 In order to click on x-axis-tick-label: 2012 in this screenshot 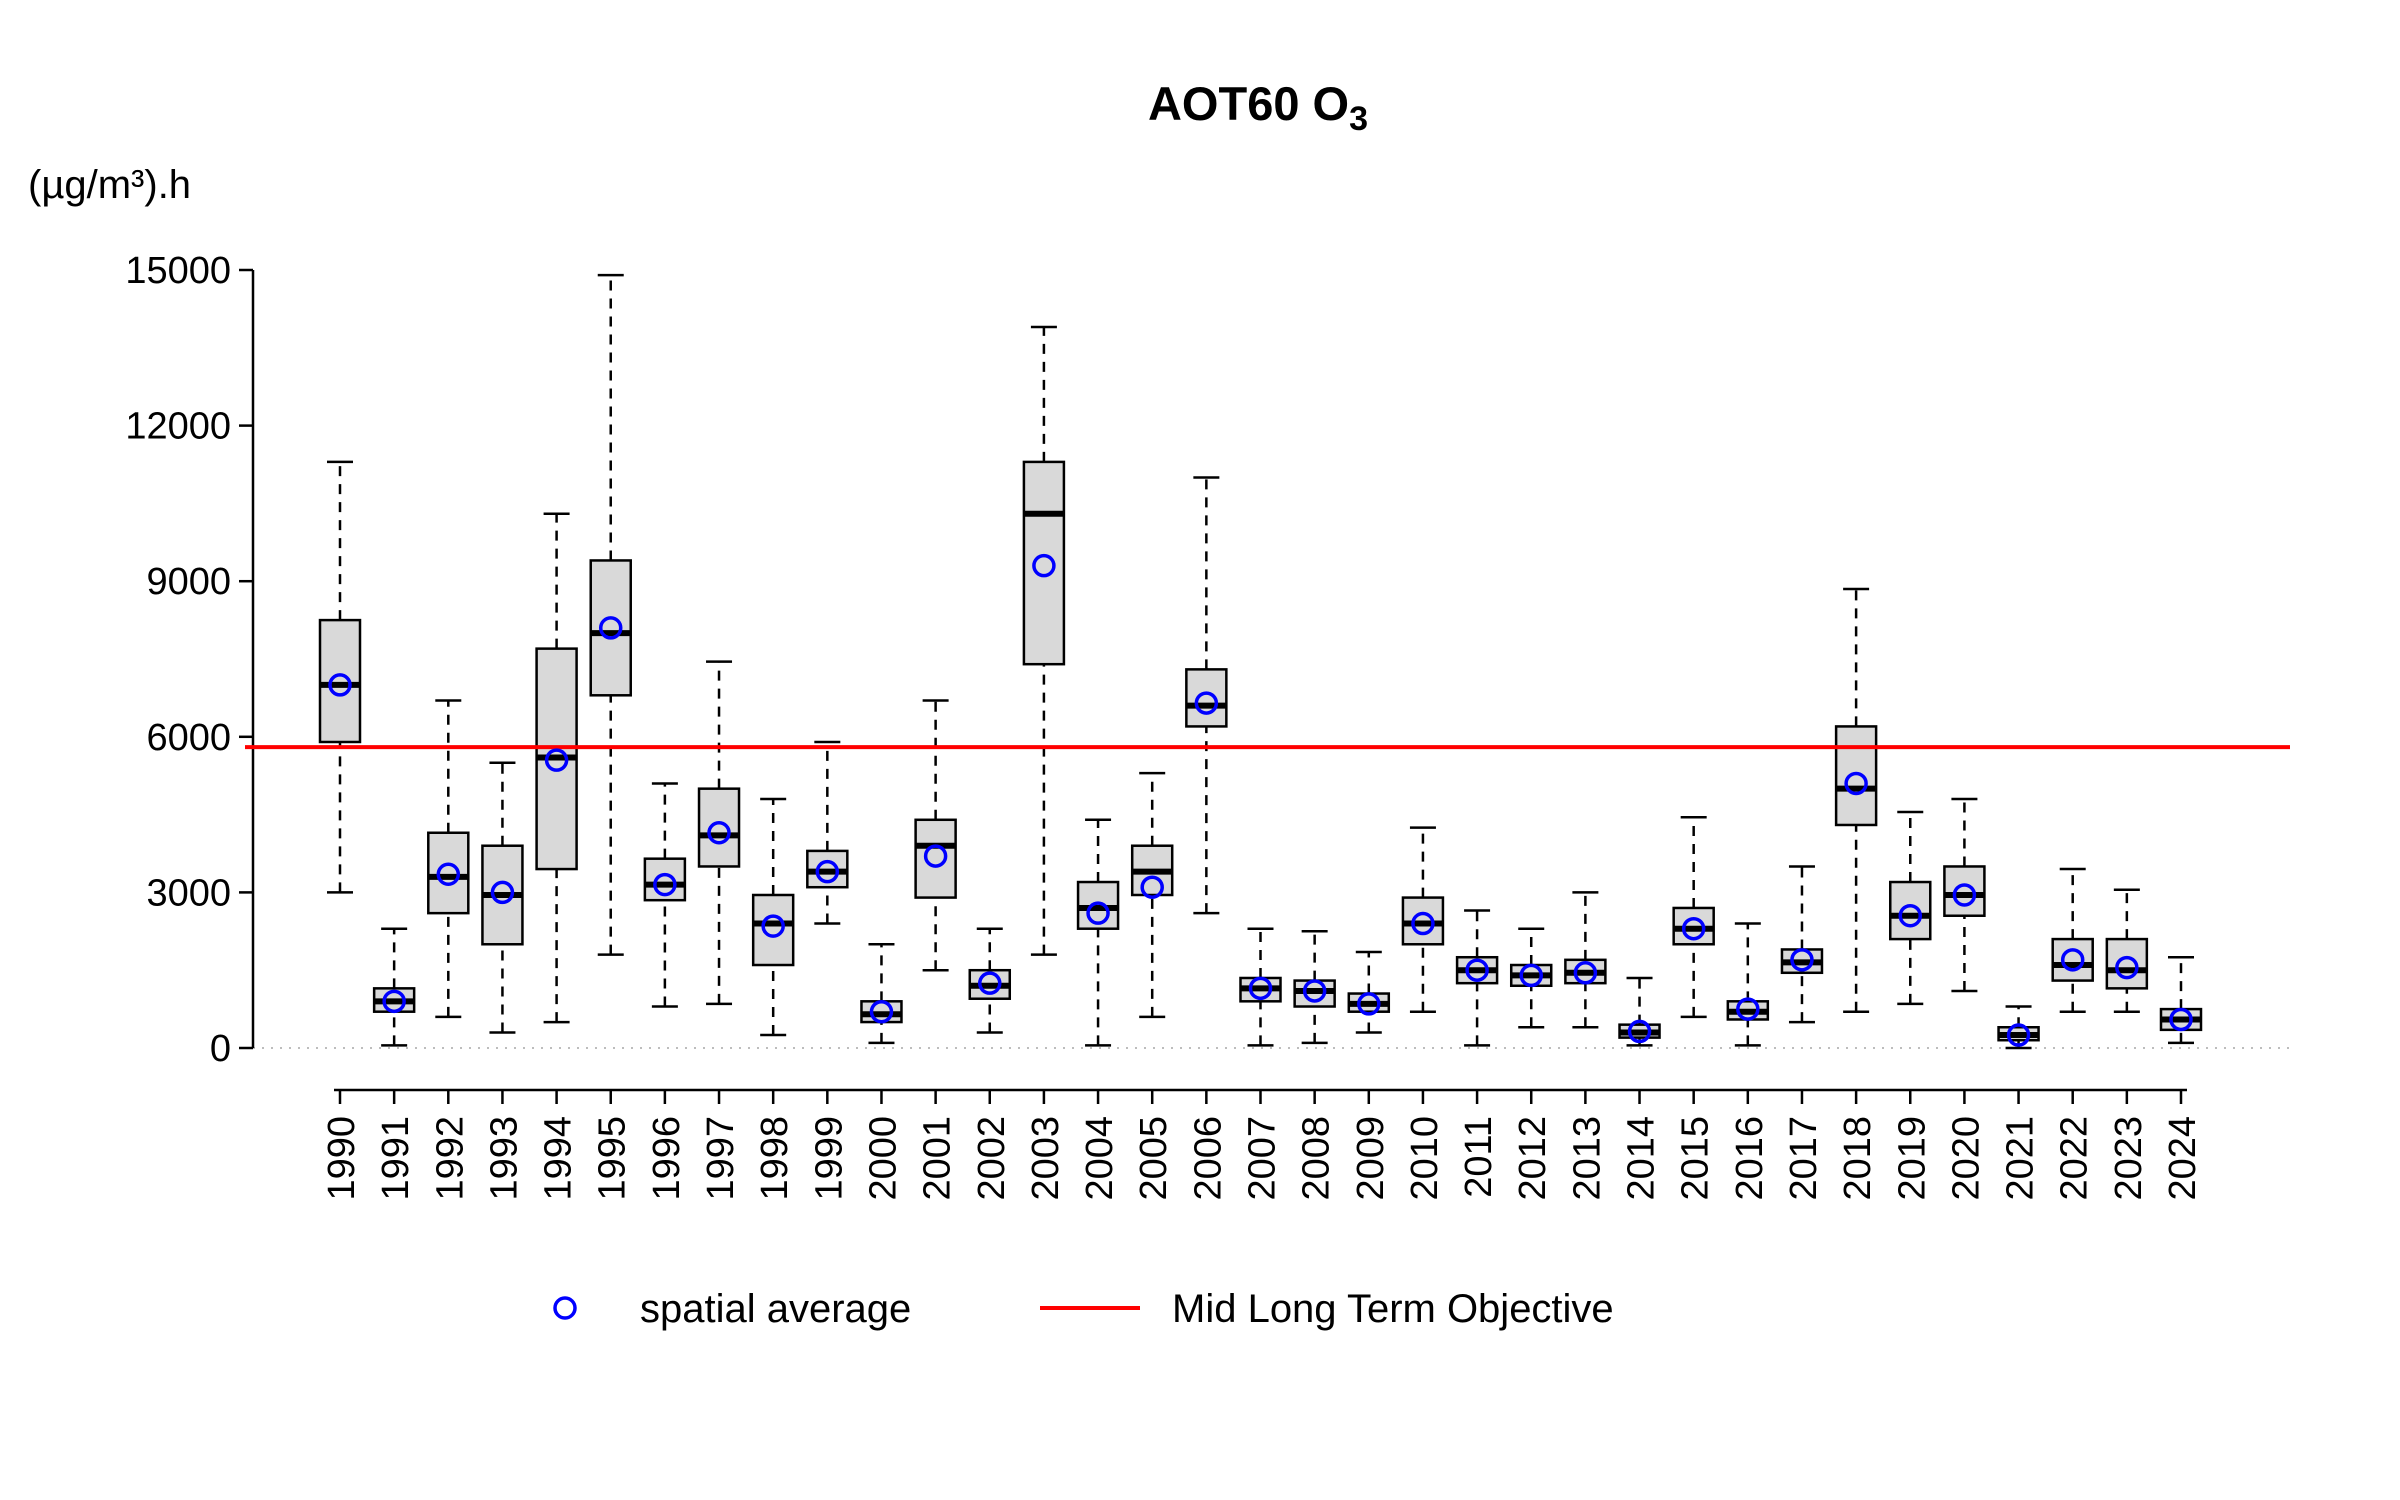, I will do `click(1533, 1158)`.